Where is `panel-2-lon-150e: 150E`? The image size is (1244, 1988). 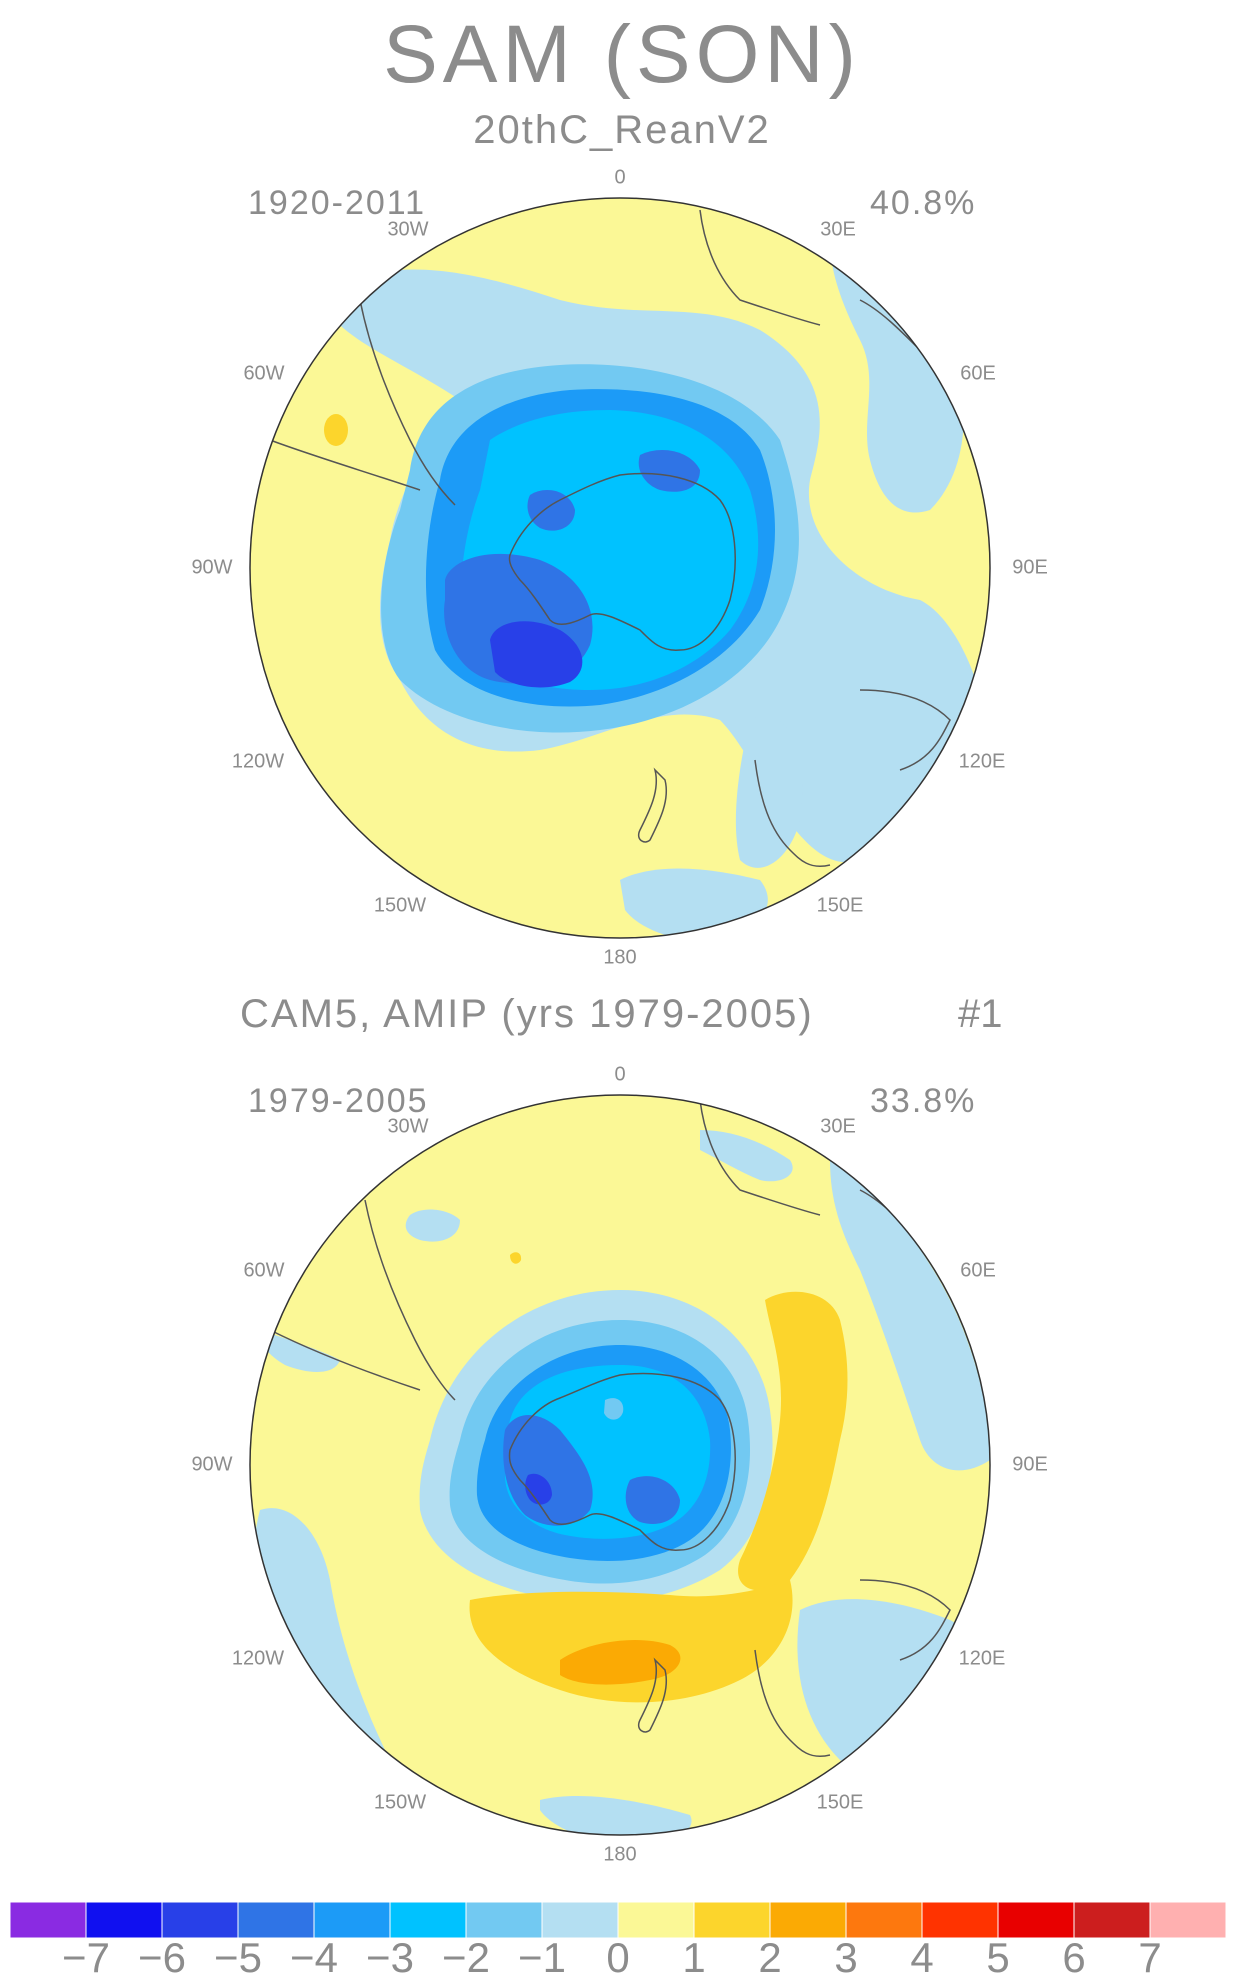 panel-2-lon-150e: 150E is located at coordinates (840, 1802).